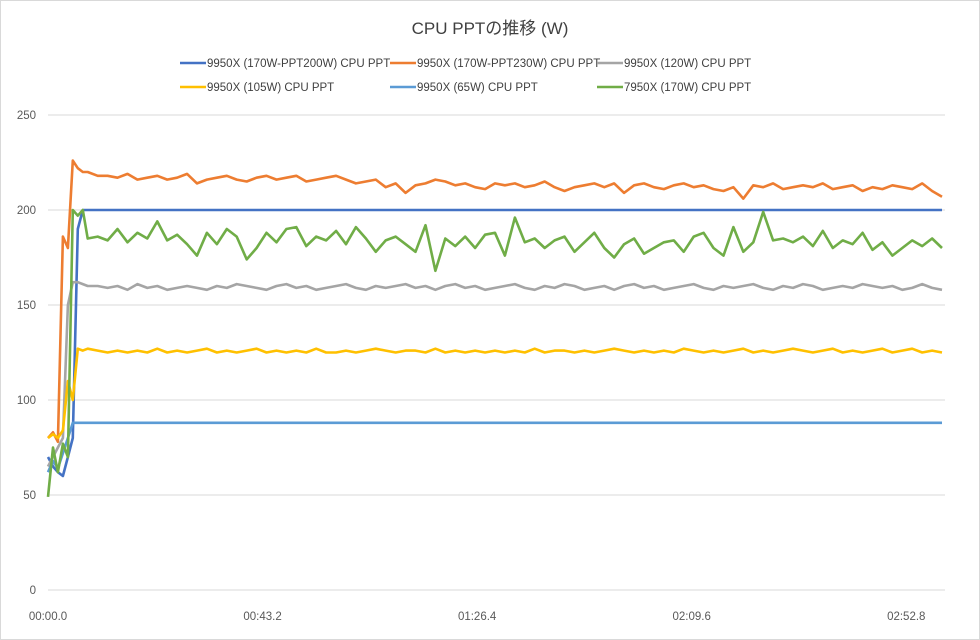 The image size is (980, 640). I want to click on x-tick-label: 00:43.2, so click(262, 617).